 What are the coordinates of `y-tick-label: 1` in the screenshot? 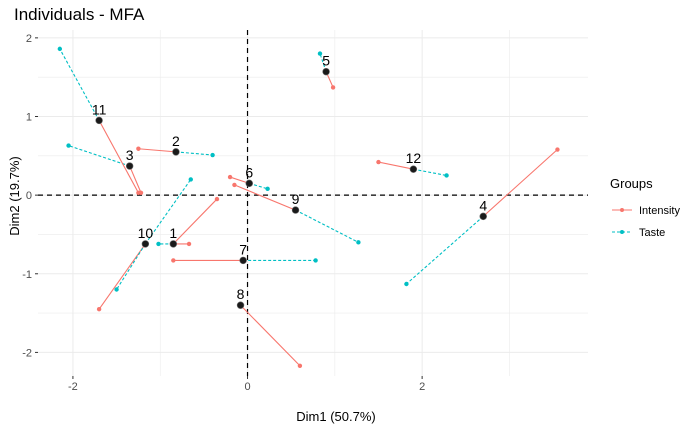 It's located at (29, 118).